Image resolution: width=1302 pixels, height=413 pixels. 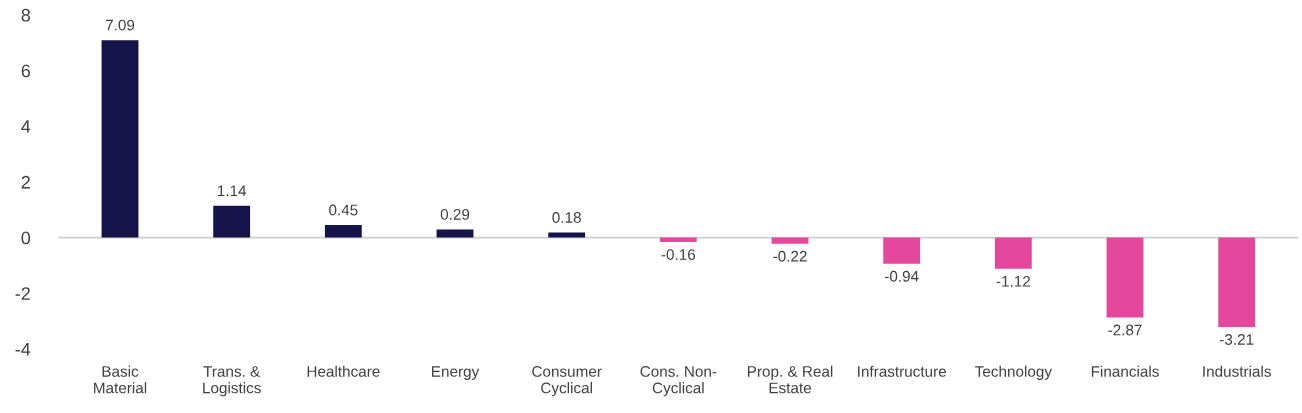 What do you see at coordinates (1013, 372) in the screenshot?
I see `x-tick-label: Technology` at bounding box center [1013, 372].